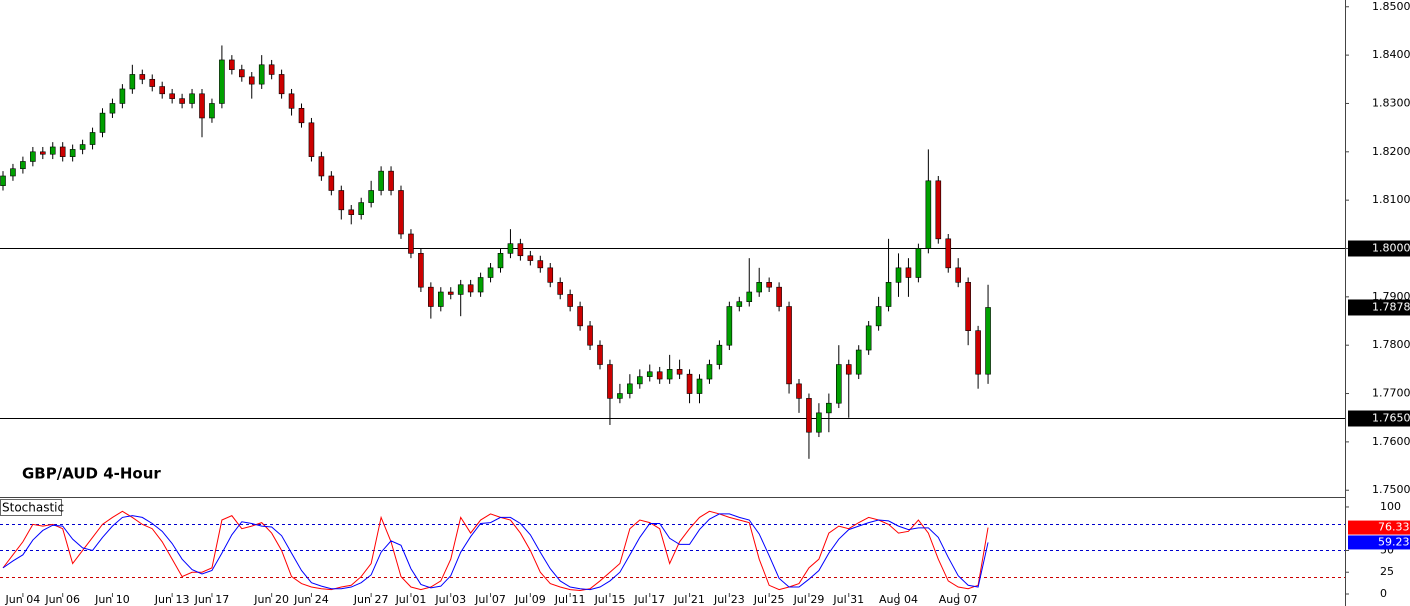 Image resolution: width=1410 pixels, height=606 pixels. I want to click on x-tick-label: Jul 23, so click(729, 599).